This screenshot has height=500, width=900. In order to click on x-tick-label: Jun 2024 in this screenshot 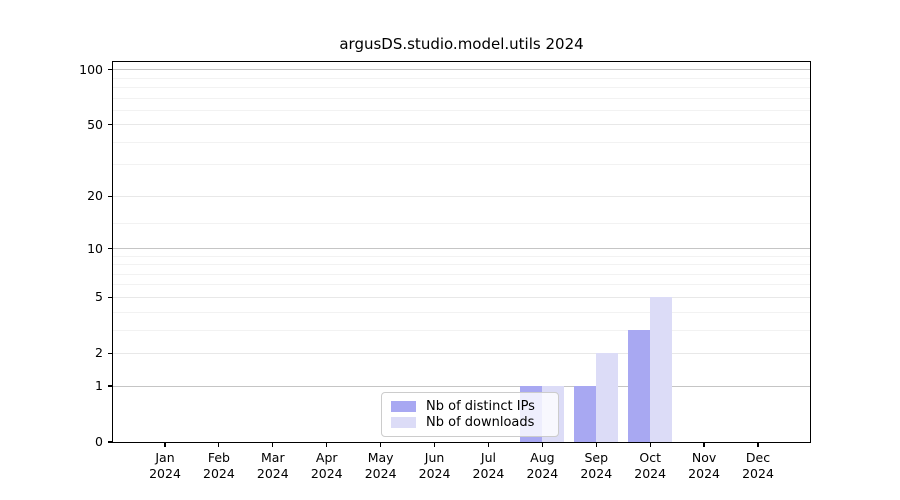, I will do `click(435, 466)`.